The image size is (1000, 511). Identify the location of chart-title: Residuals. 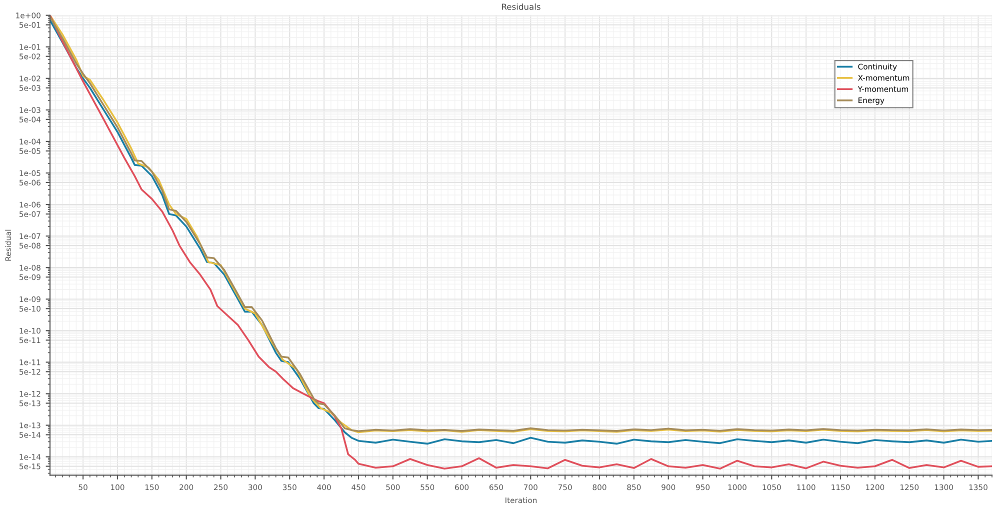
(521, 6).